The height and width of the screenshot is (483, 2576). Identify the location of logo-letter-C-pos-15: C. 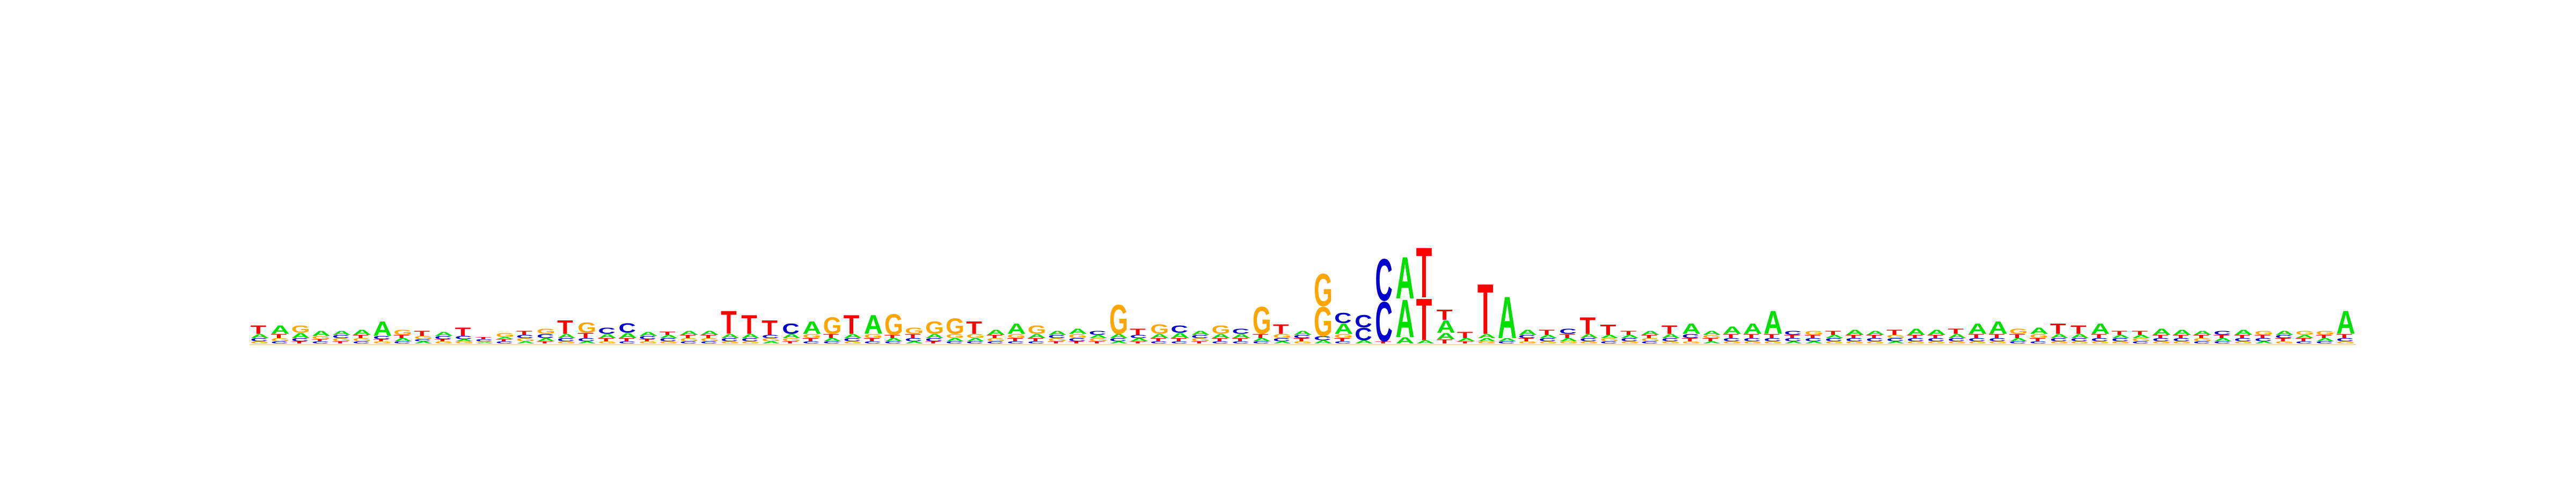
(545, 336).